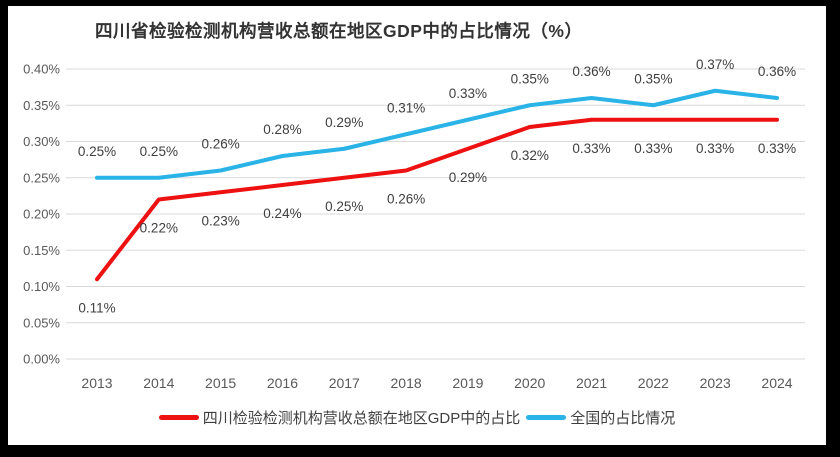 The image size is (840, 457). Describe the element at coordinates (282, 213) in the screenshot. I see `data-label-sichuan-2016: 0.24%` at that location.